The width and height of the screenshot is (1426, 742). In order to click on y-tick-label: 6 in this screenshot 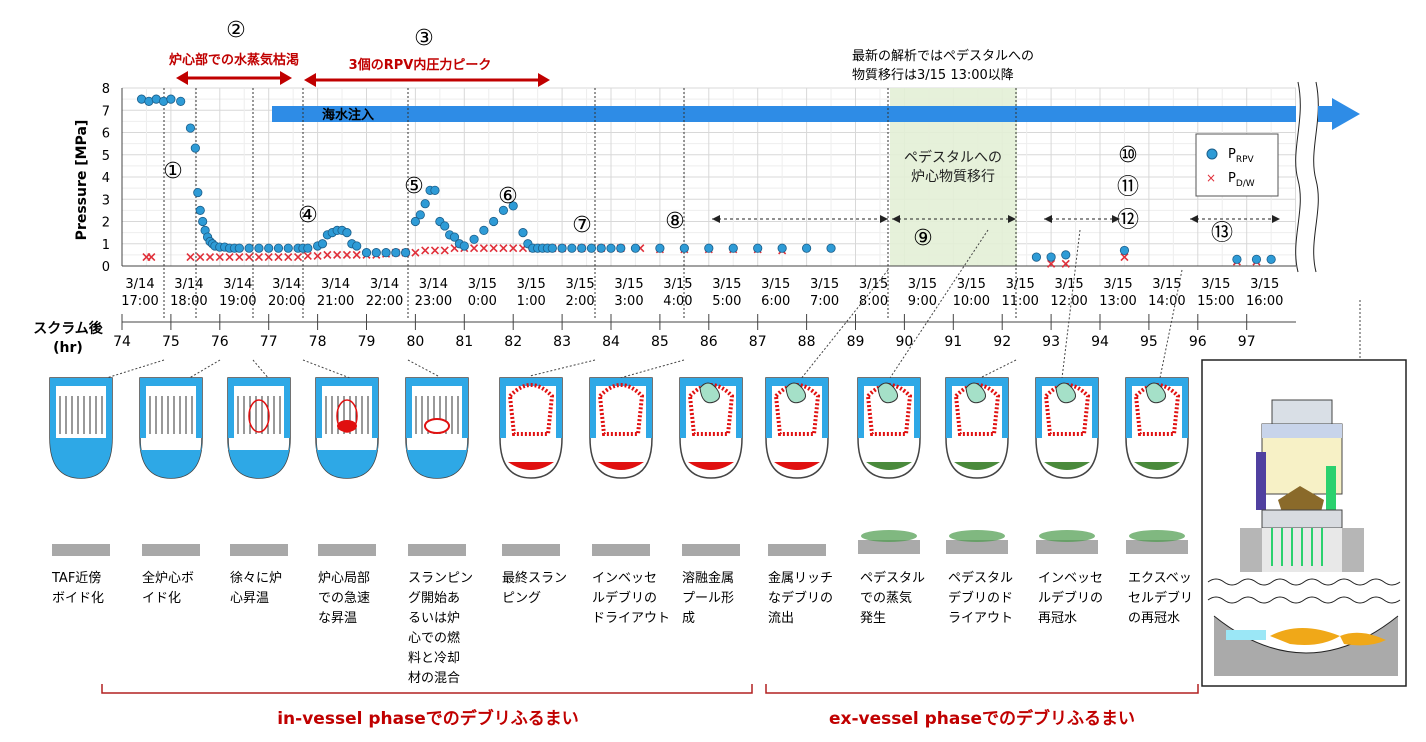, I will do `click(106, 134)`.